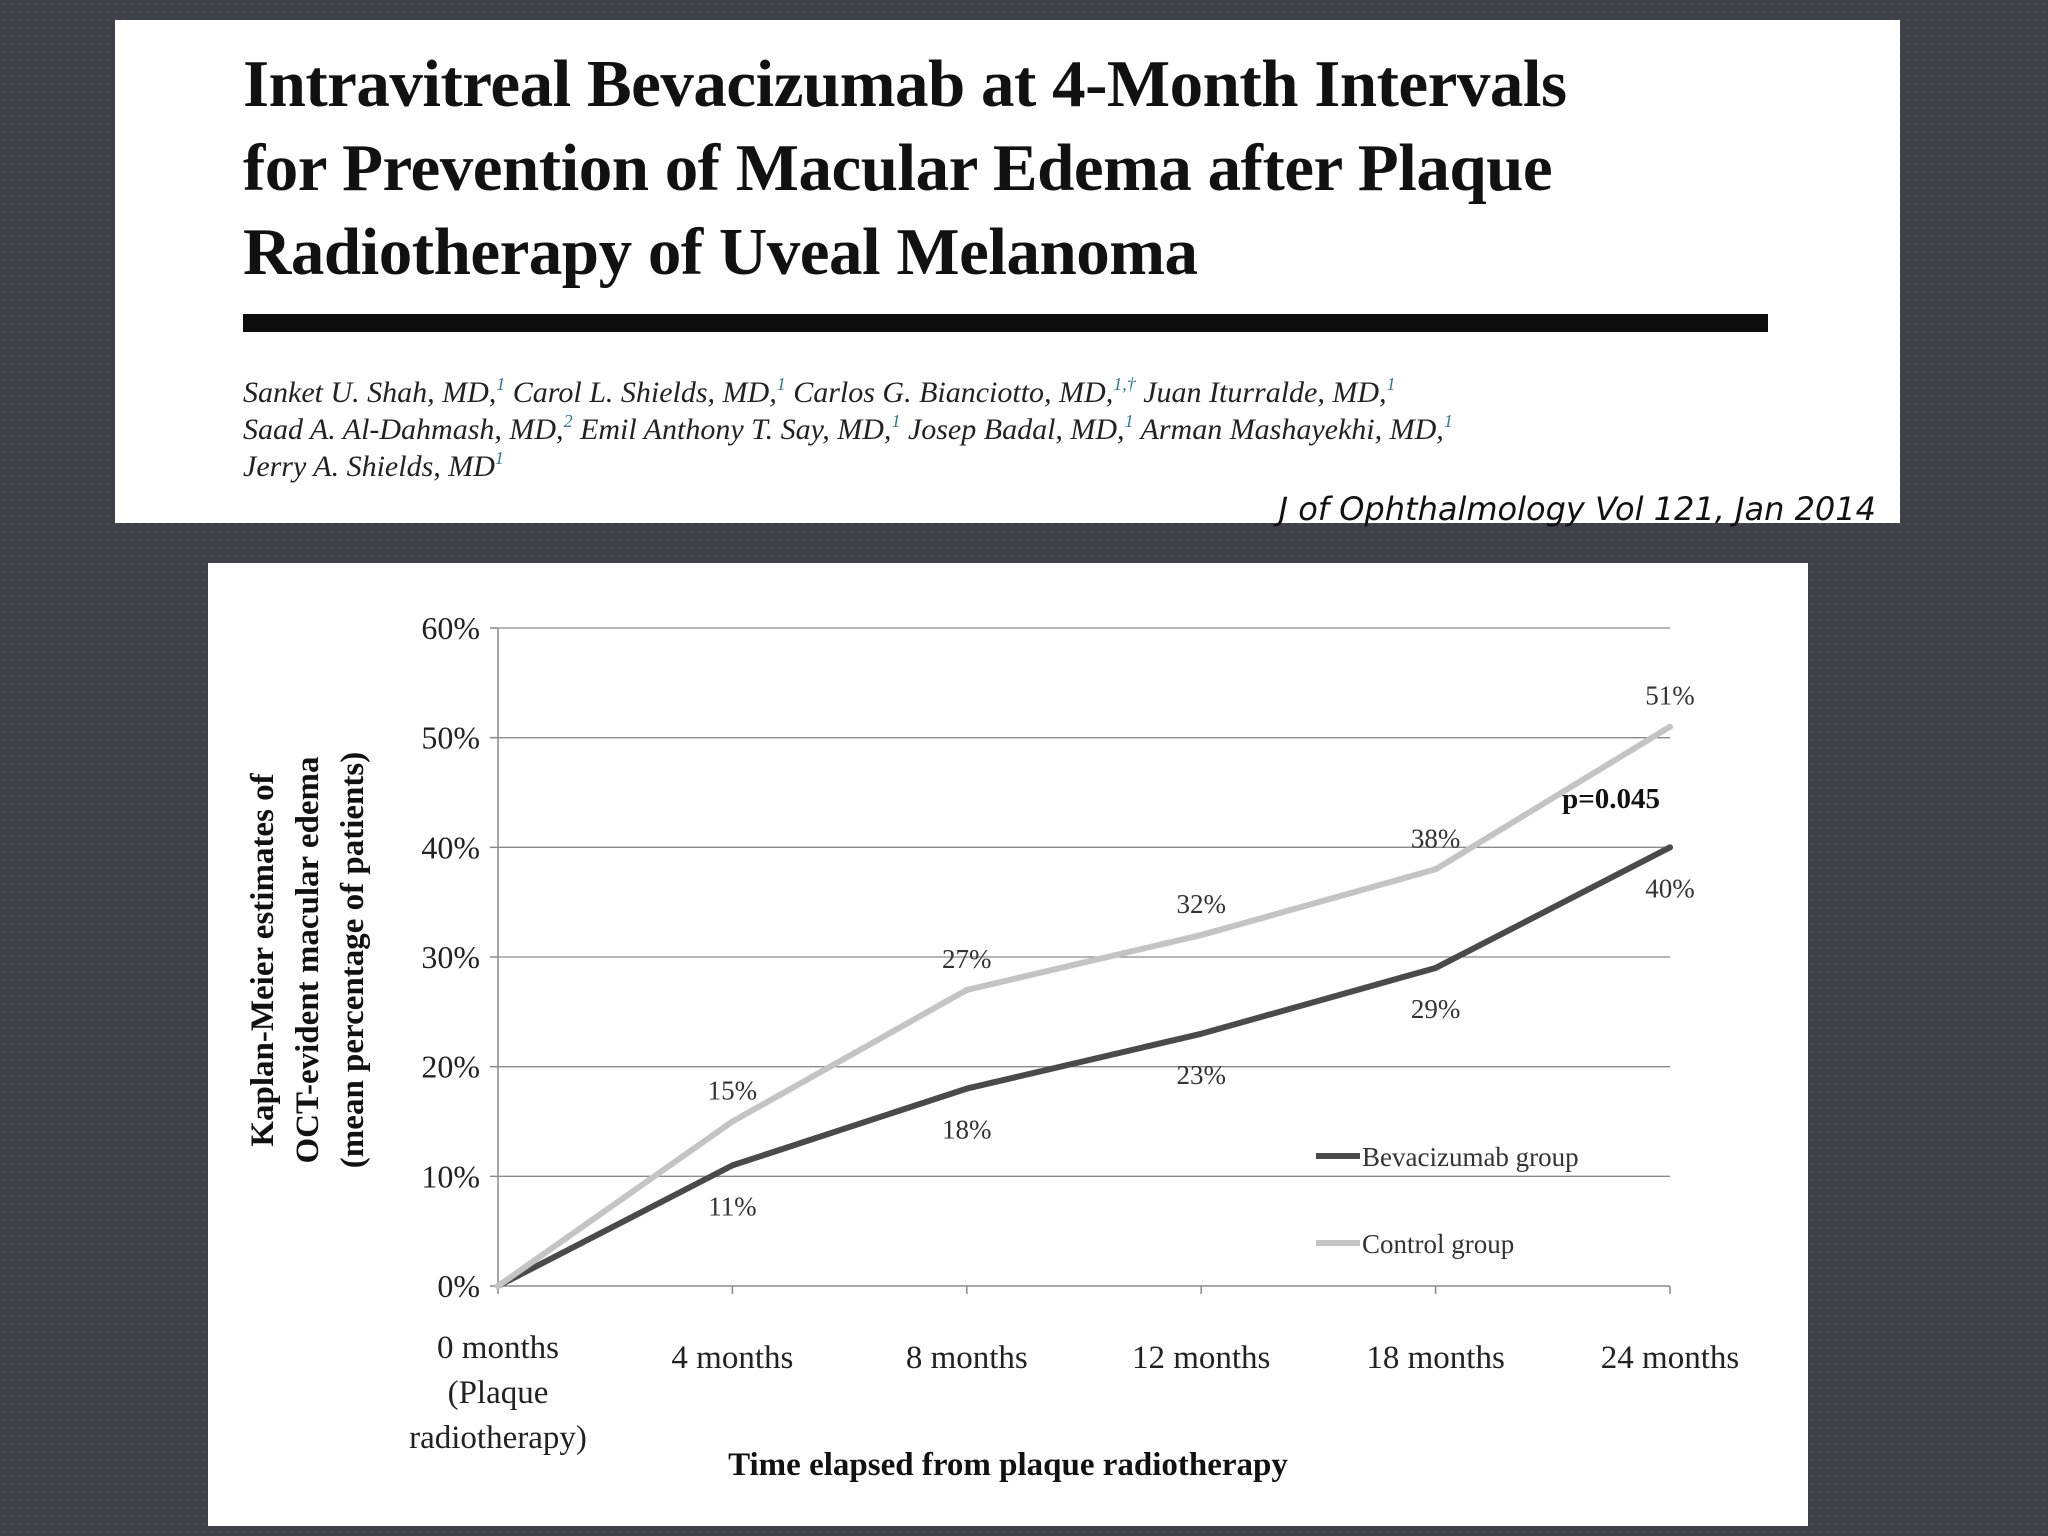 The width and height of the screenshot is (2048, 1536). I want to click on y-tick-label: 20%, so click(450, 1067).